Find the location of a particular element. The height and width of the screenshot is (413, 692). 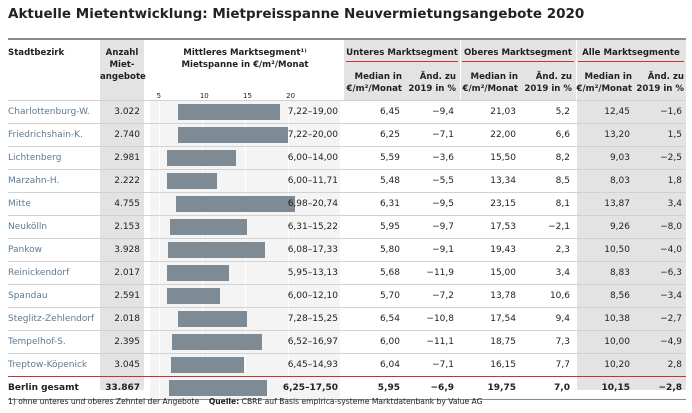

range-label: 7,28–15,25 is located at coordinates (312, 319).